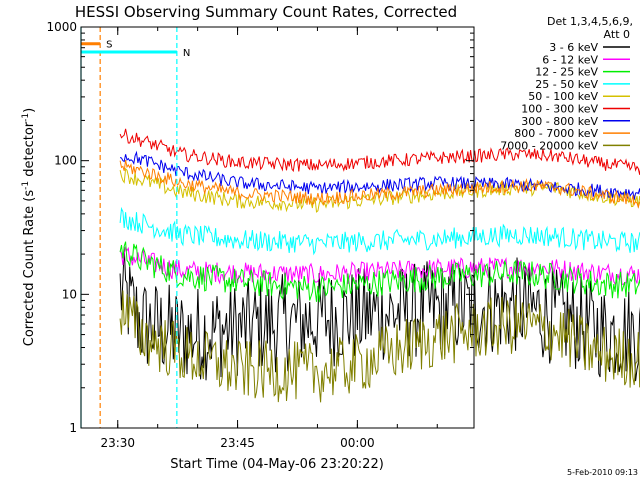  I want to click on y-axis-label-main: Corrected Count Rate (s, so click(29, 268).